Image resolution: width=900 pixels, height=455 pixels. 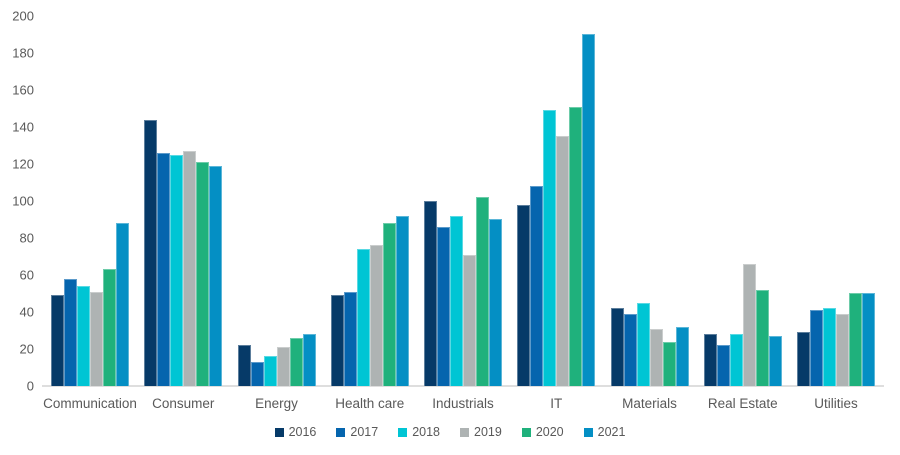 What do you see at coordinates (829, 347) in the screenshot?
I see `bar-2018-utilities` at bounding box center [829, 347].